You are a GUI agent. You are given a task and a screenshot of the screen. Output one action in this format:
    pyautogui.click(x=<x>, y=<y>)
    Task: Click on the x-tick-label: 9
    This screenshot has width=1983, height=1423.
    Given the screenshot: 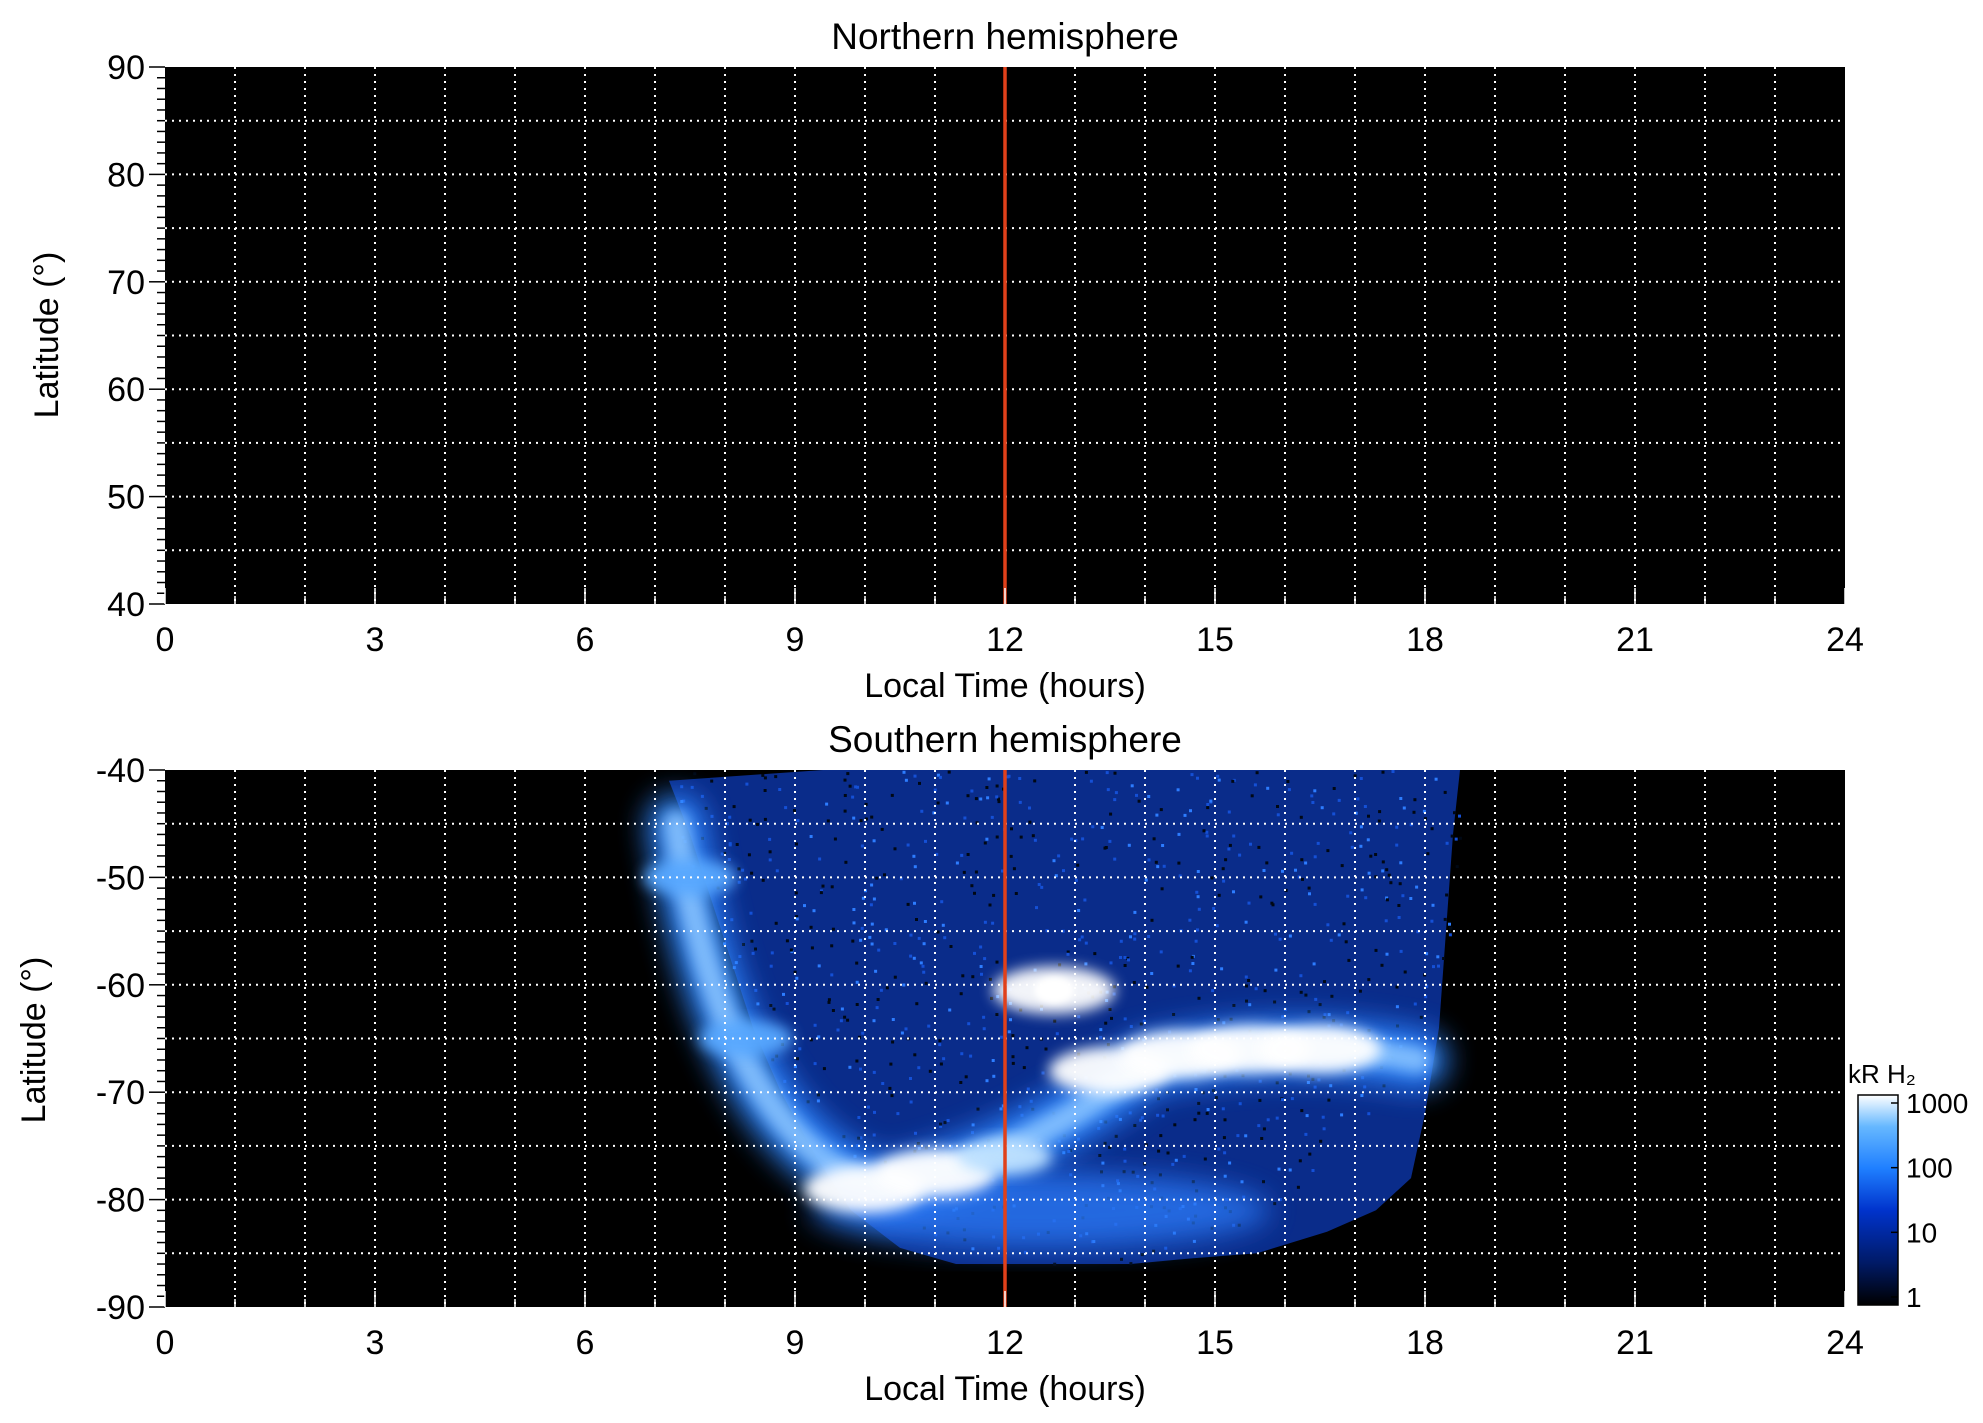 What is the action you would take?
    pyautogui.click(x=795, y=1343)
    